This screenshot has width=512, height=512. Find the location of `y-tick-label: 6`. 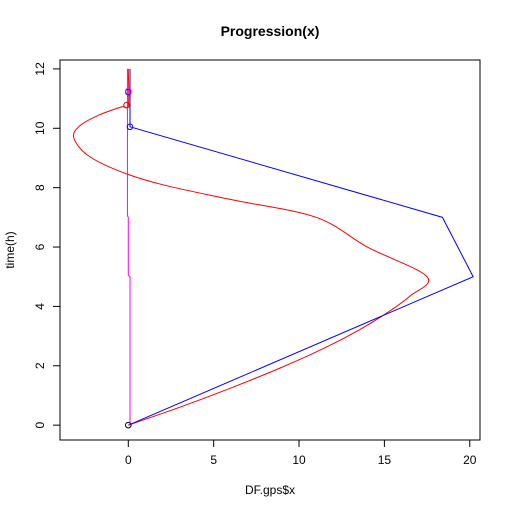

y-tick-label: 6 is located at coordinates (40, 246).